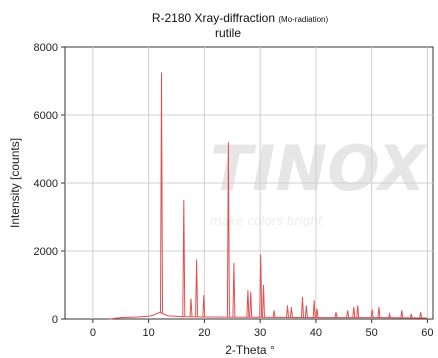 Image resolution: width=438 pixels, height=358 pixels. I want to click on chart-title: R-2180 Xray-diffraction, so click(213, 18).